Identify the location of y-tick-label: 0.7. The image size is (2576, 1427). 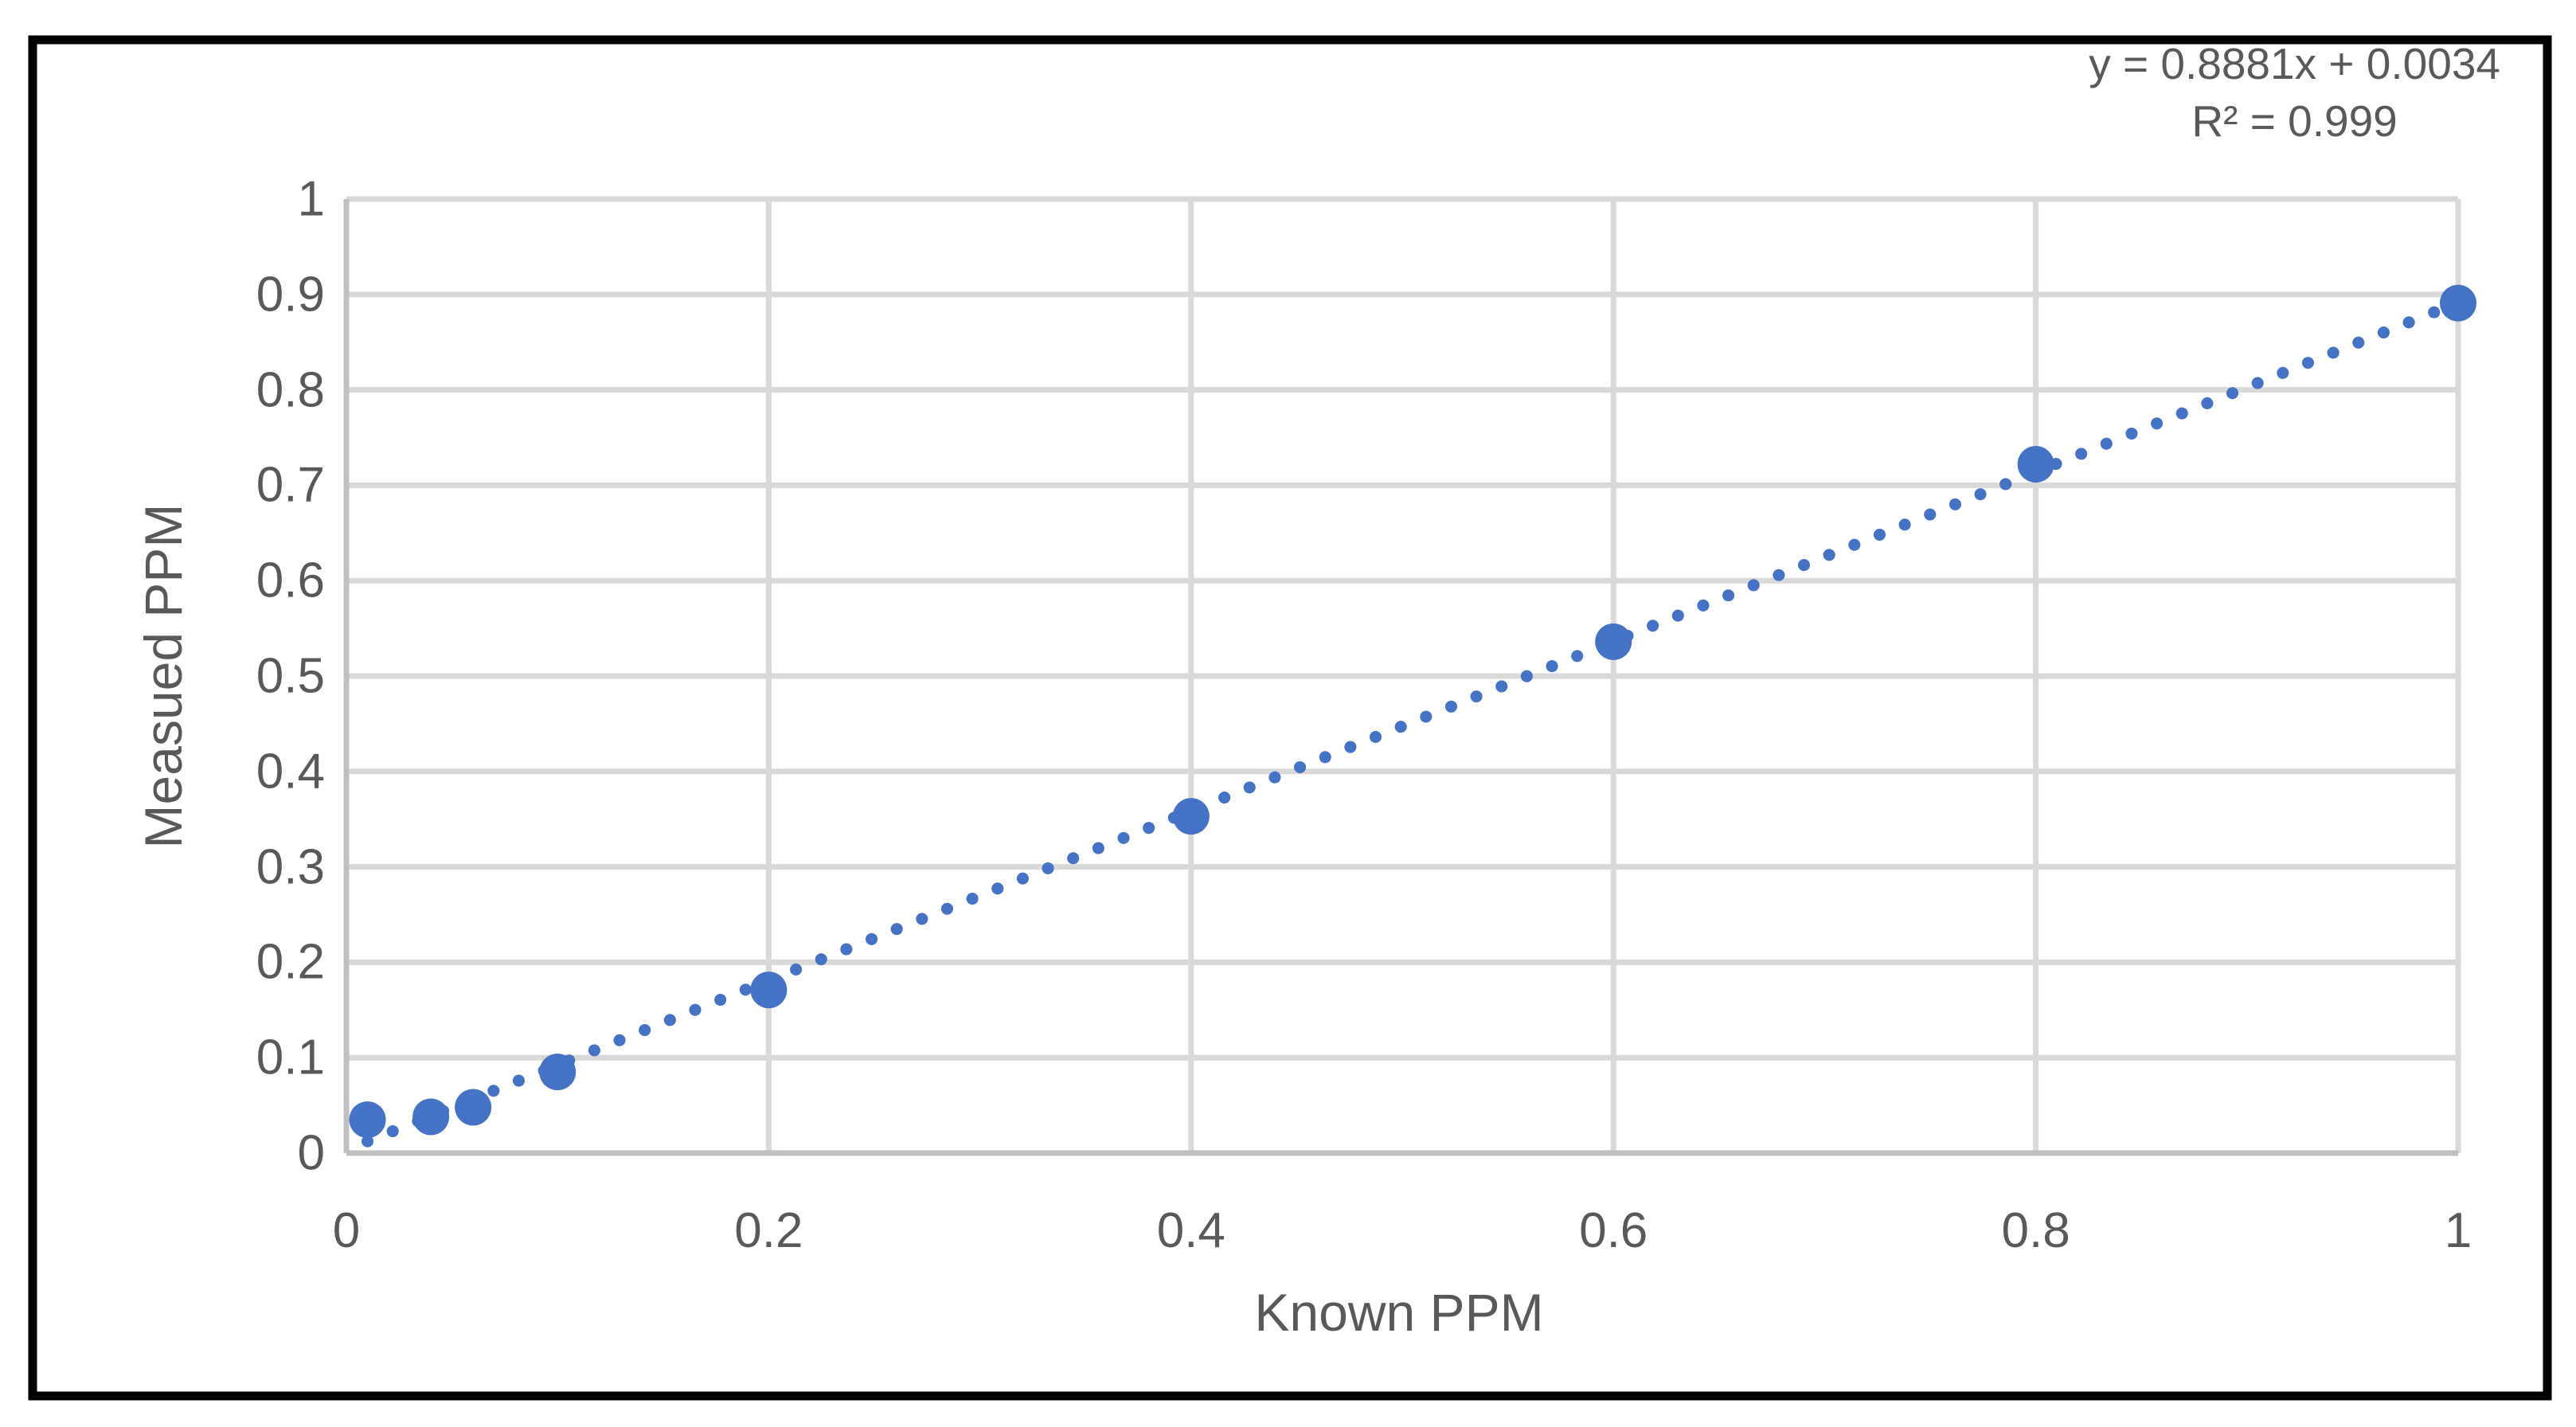
(290, 485).